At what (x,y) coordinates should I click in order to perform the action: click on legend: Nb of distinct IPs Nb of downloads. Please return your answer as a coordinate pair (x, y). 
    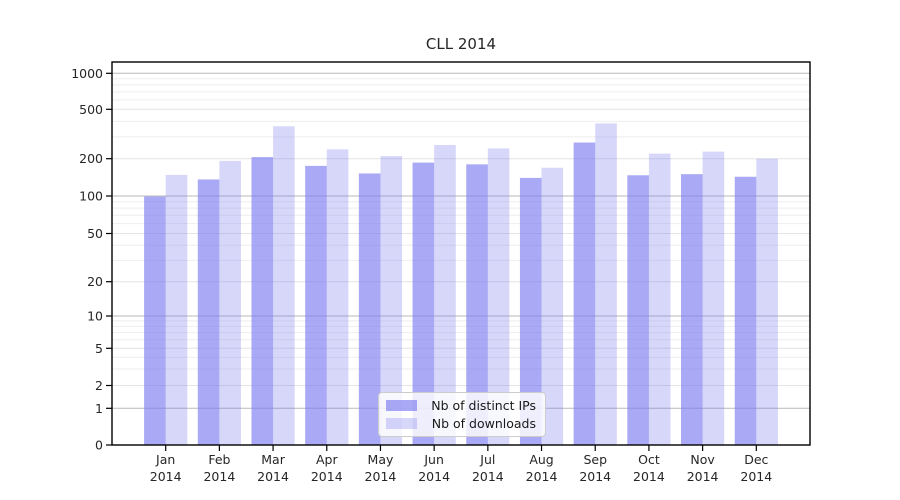
    Looking at the image, I should click on (462, 414).